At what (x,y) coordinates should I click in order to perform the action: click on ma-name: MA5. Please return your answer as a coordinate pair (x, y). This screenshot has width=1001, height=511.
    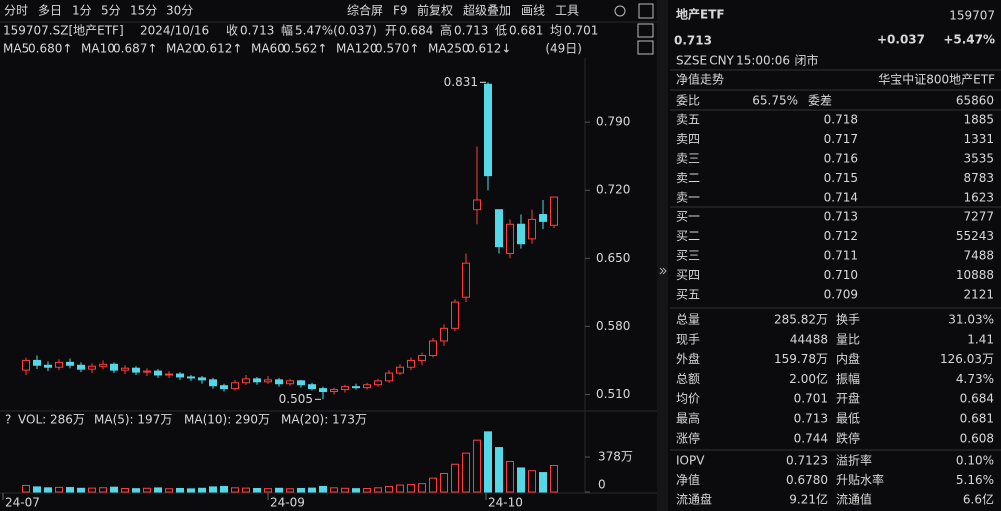
    Looking at the image, I should click on (16, 49).